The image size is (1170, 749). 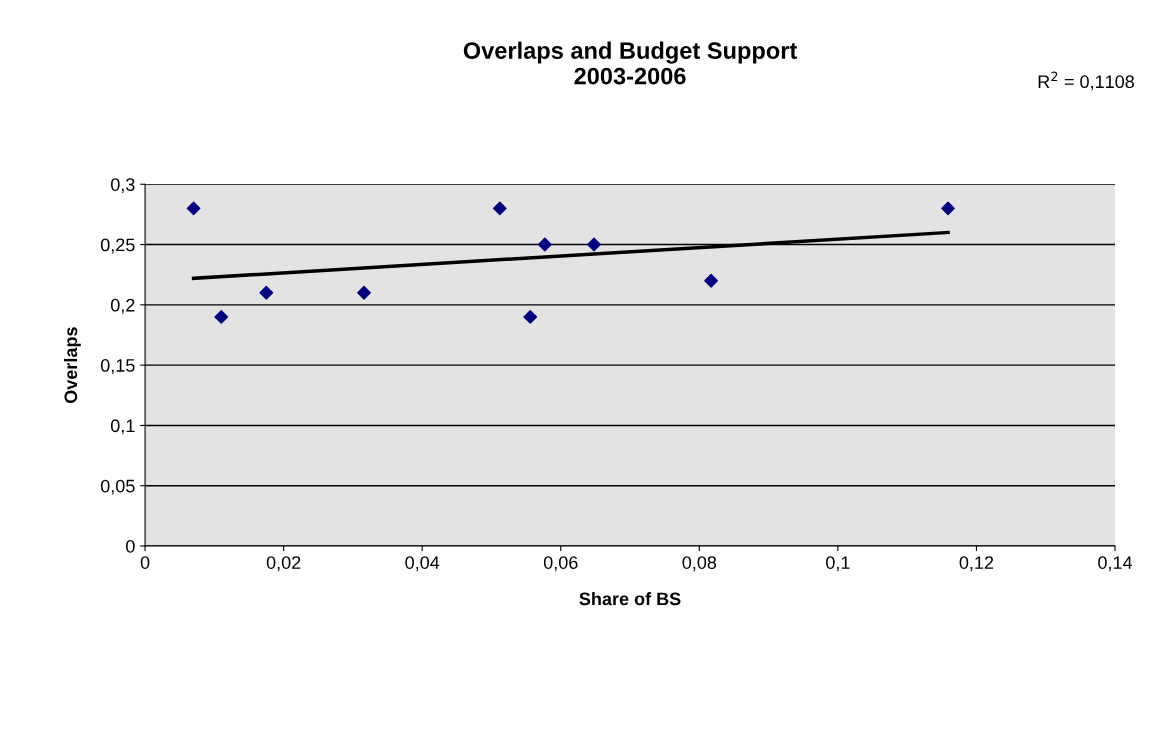 What do you see at coordinates (122, 427) in the screenshot?
I see `y-tick-label: 0,1` at bounding box center [122, 427].